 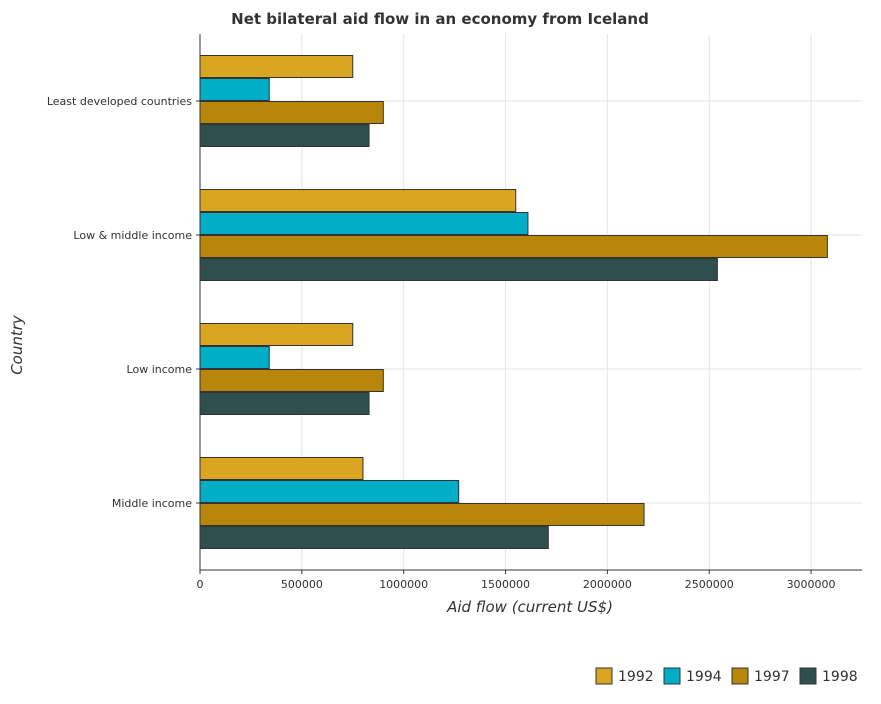 What do you see at coordinates (302, 584) in the screenshot?
I see `x-tick-label: 500000` at bounding box center [302, 584].